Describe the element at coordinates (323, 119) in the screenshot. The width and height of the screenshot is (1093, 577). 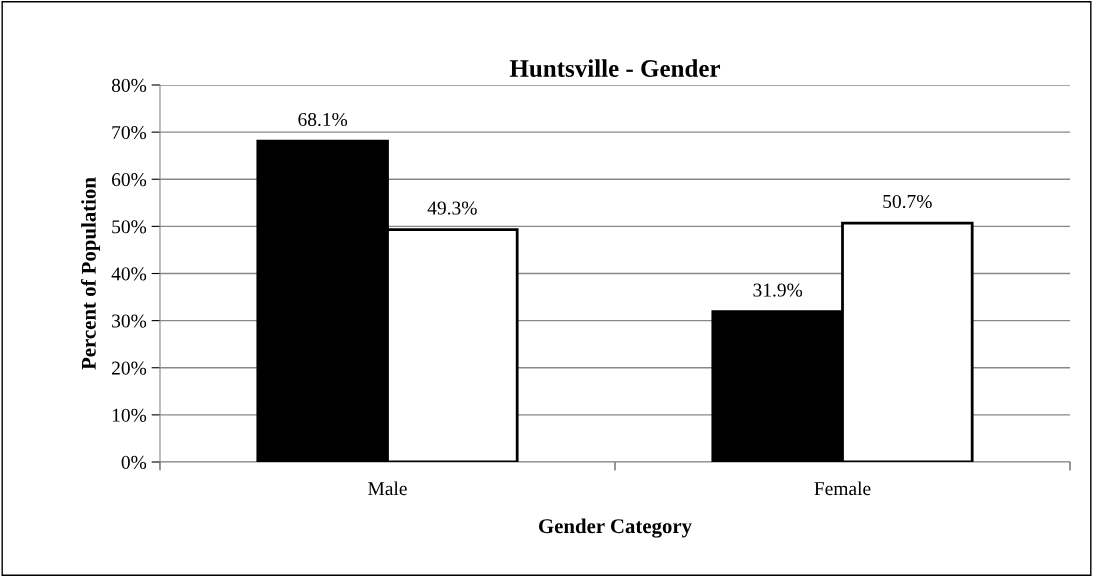
I see `data-label: 68.1%` at that location.